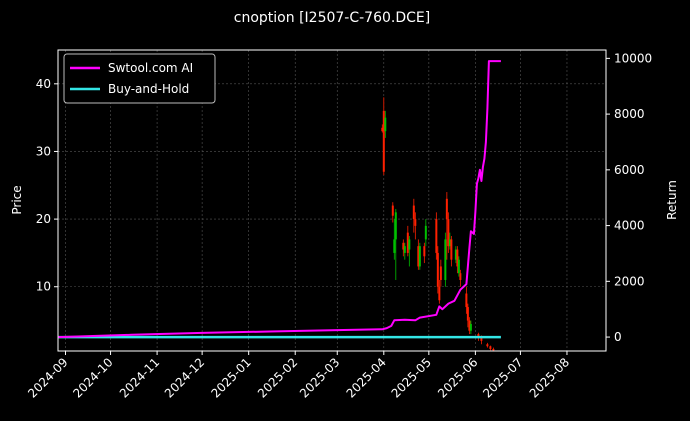 This screenshot has height=421, width=690. What do you see at coordinates (672, 200) in the screenshot?
I see `right-y-axis-label: Return` at bounding box center [672, 200].